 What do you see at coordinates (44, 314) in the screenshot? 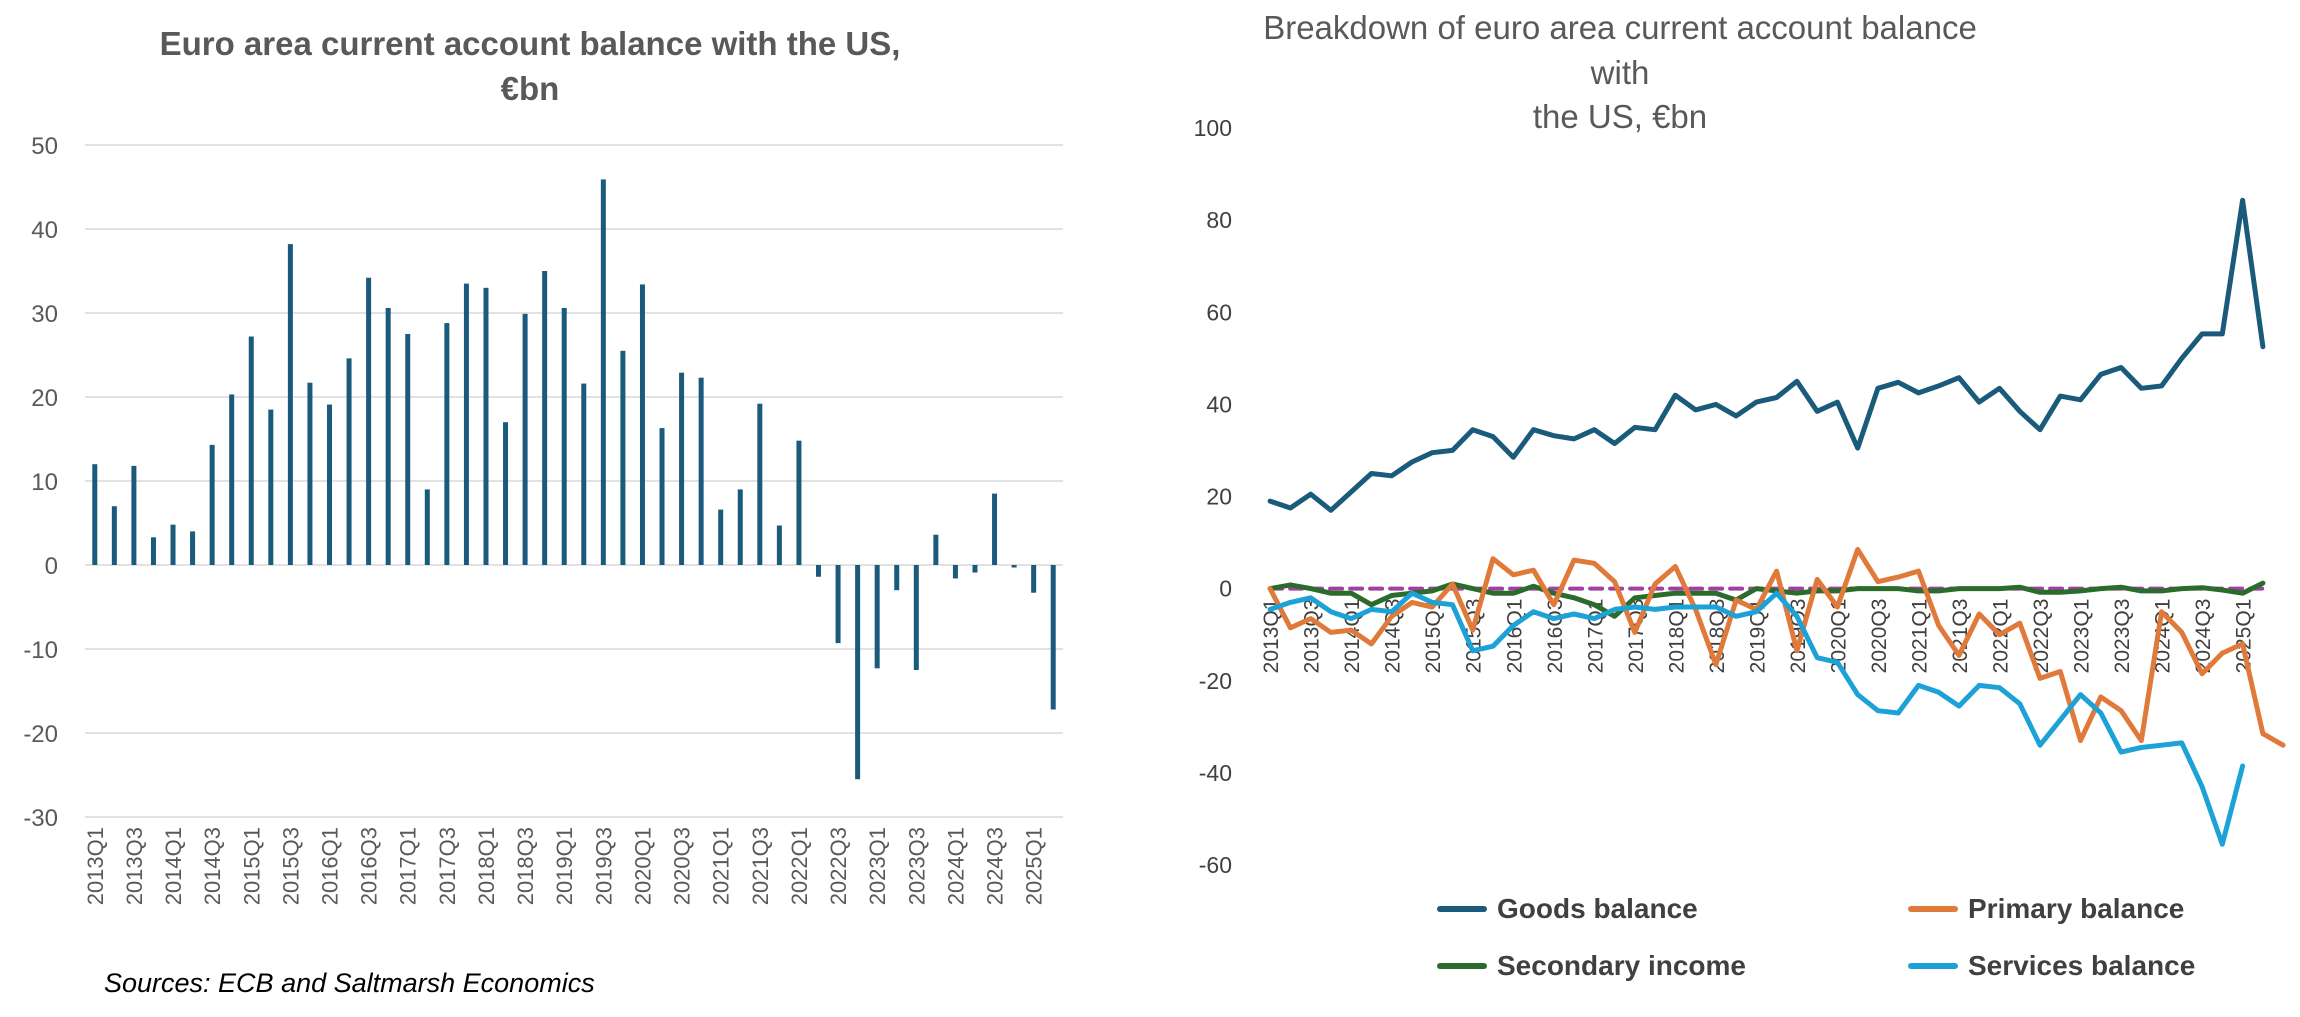
I see `y-tick-label: 30` at bounding box center [44, 314].